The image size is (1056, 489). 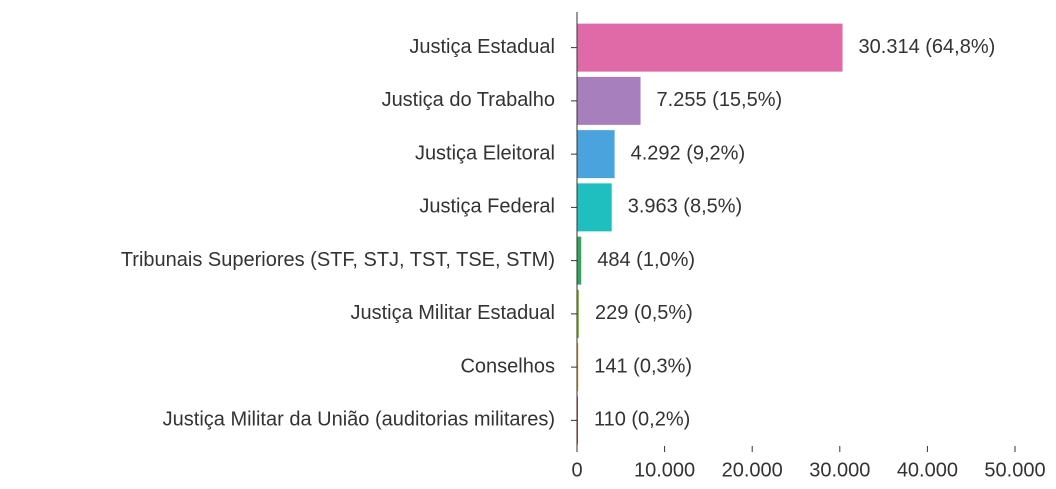 I want to click on value-label: 110 (0,2%), so click(x=642, y=420).